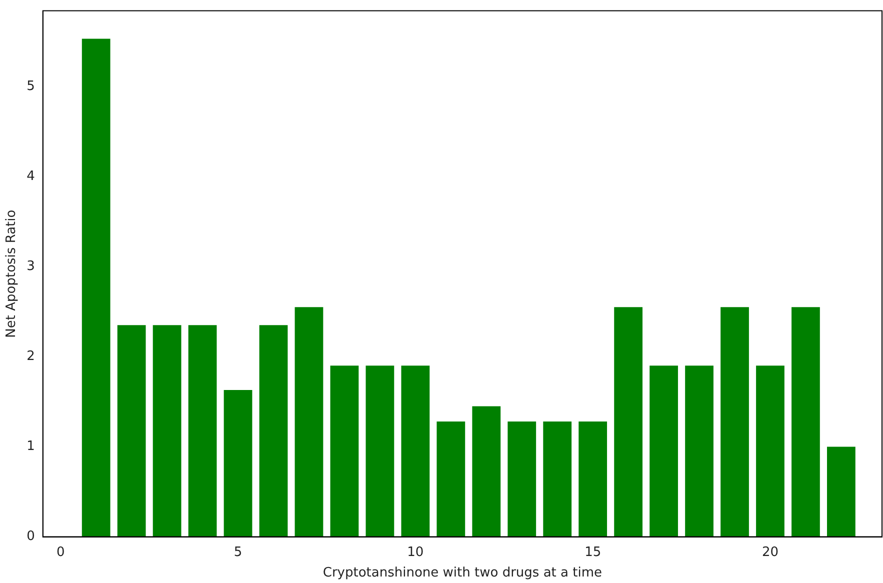  I want to click on x-tick-label: 20, so click(770, 552).